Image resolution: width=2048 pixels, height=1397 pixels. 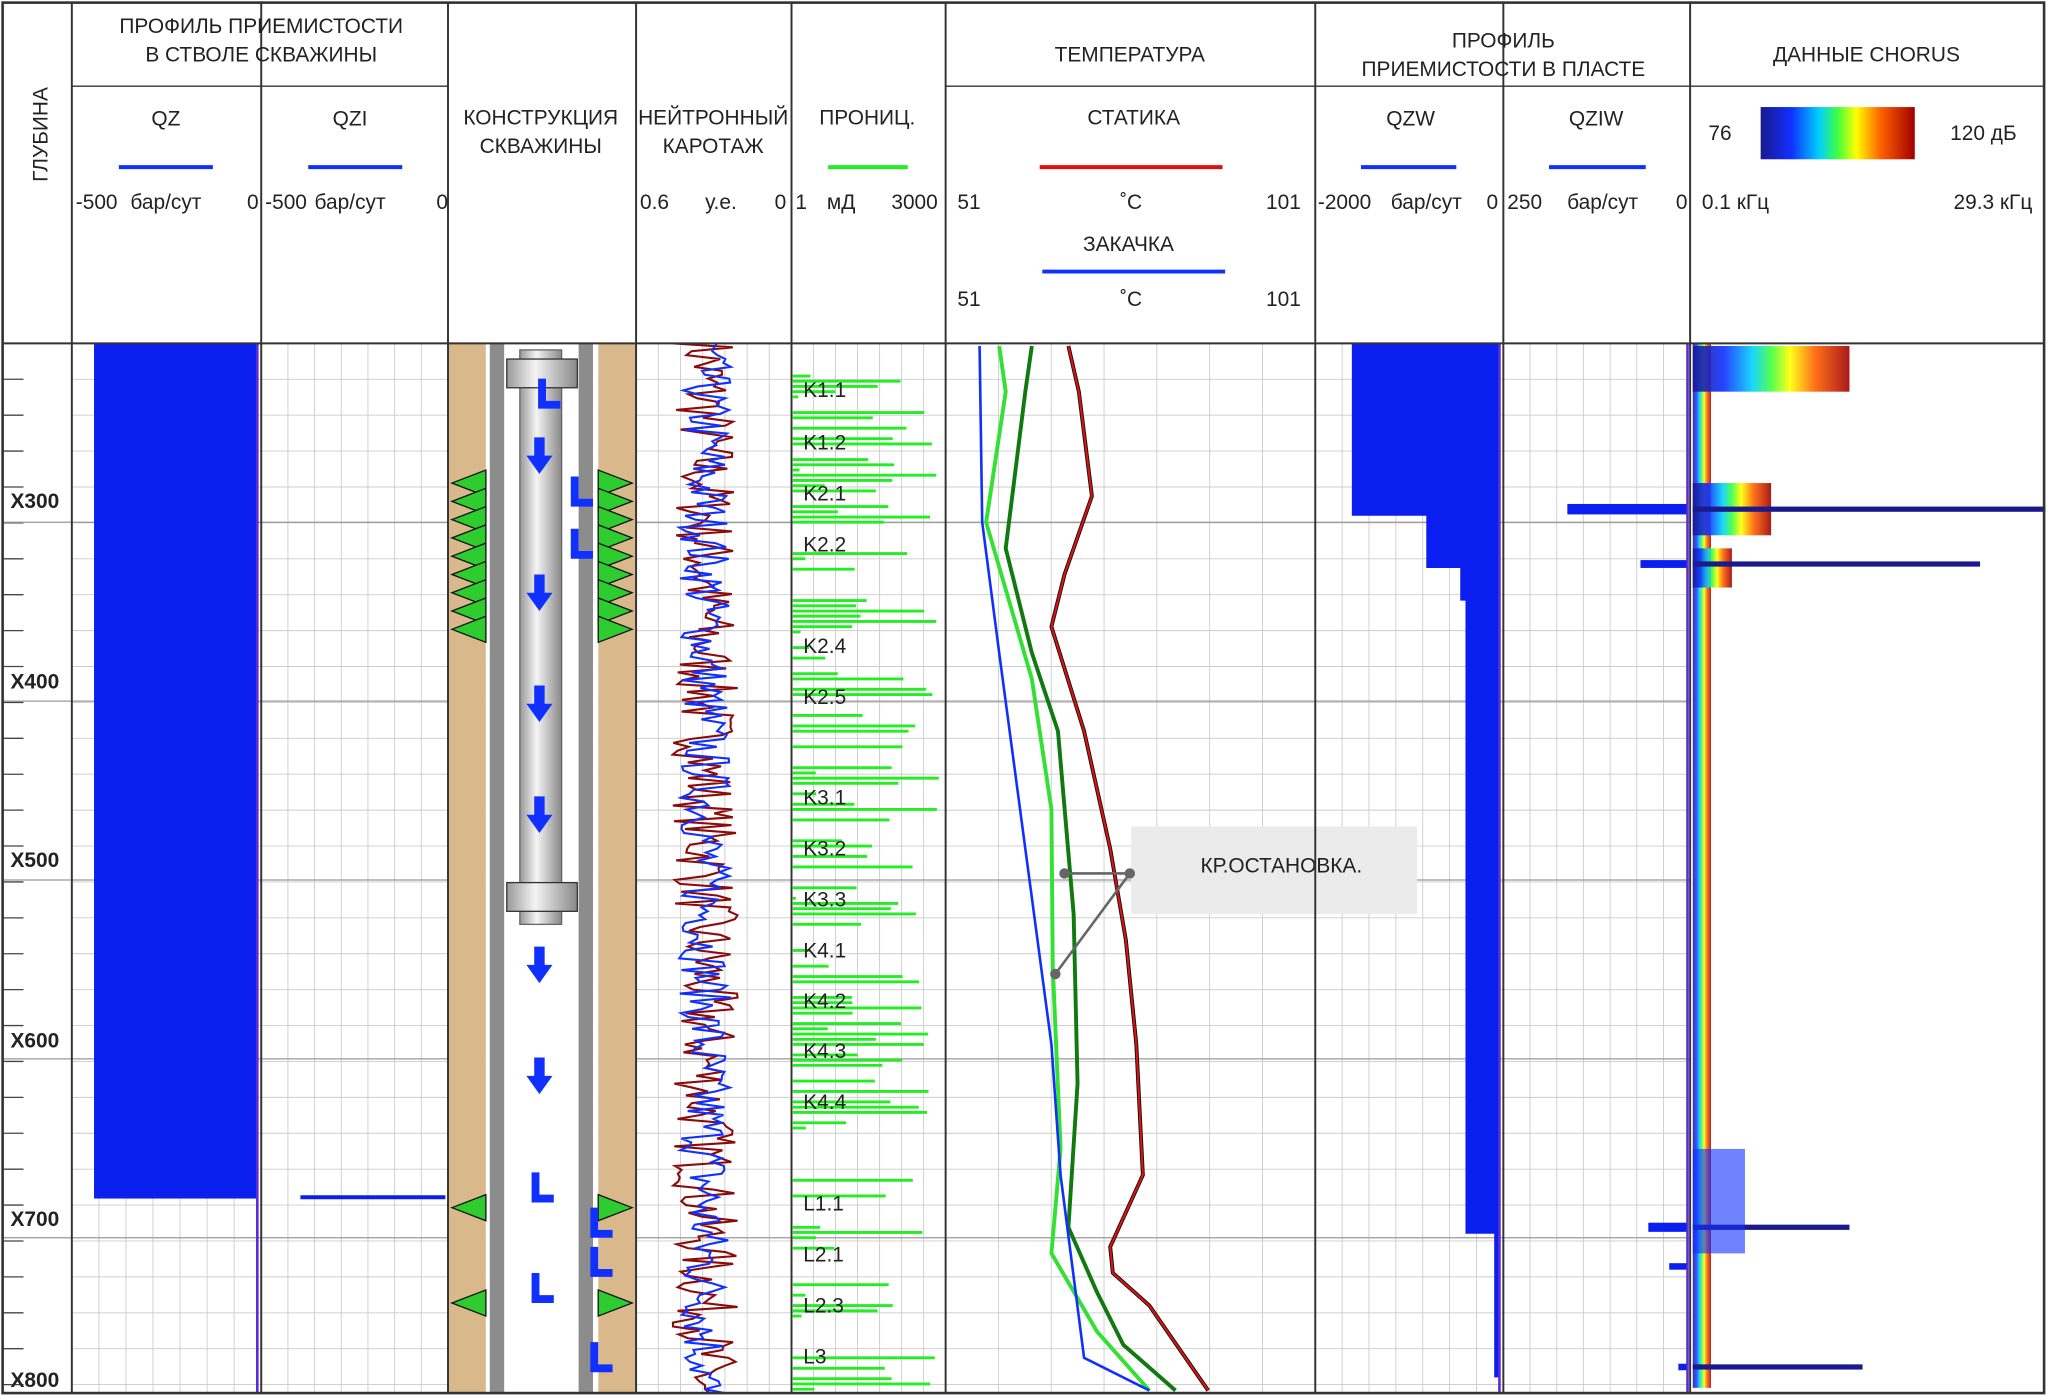 What do you see at coordinates (824, 1001) in the screenshot?
I see `label: K4.2` at bounding box center [824, 1001].